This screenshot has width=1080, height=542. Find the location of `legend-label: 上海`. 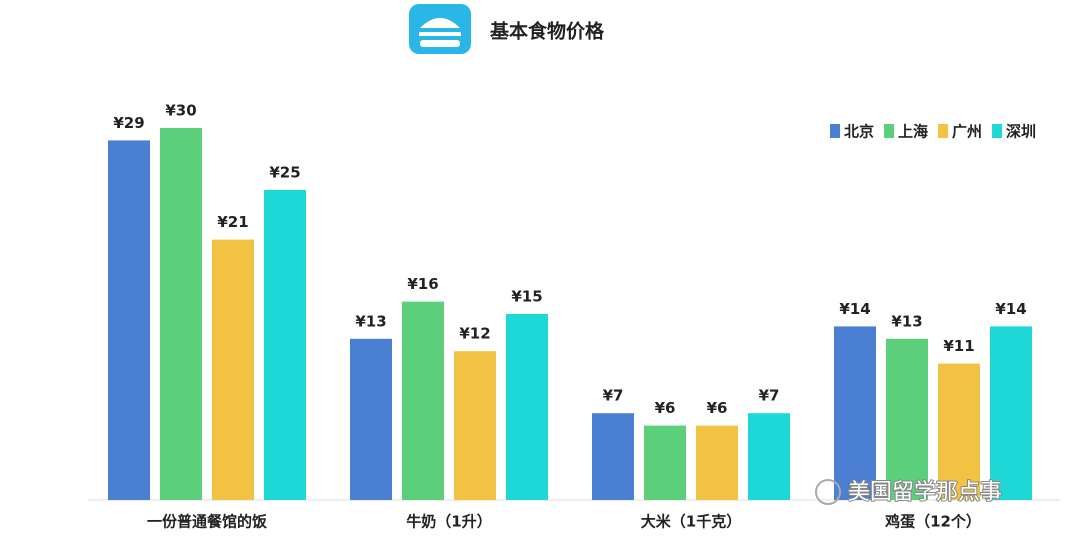

legend-label: 上海 is located at coordinates (913, 132).